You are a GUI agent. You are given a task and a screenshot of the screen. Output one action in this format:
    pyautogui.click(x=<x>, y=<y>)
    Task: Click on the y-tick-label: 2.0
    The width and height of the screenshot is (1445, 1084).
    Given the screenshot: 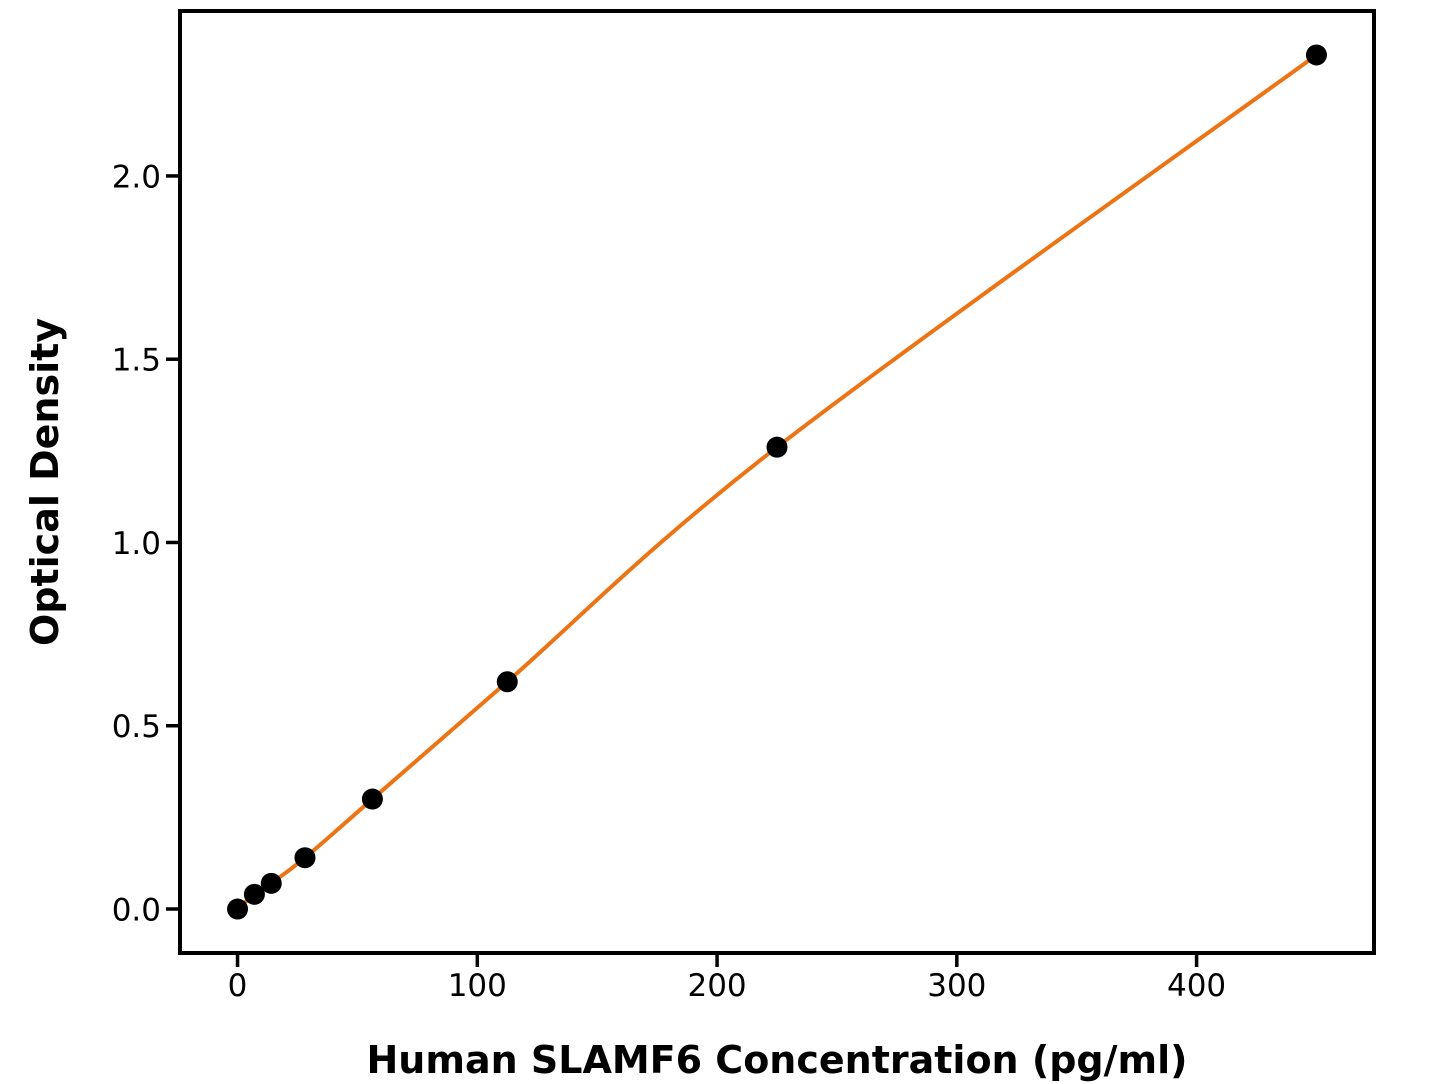 What is the action you would take?
    pyautogui.click(x=136, y=177)
    